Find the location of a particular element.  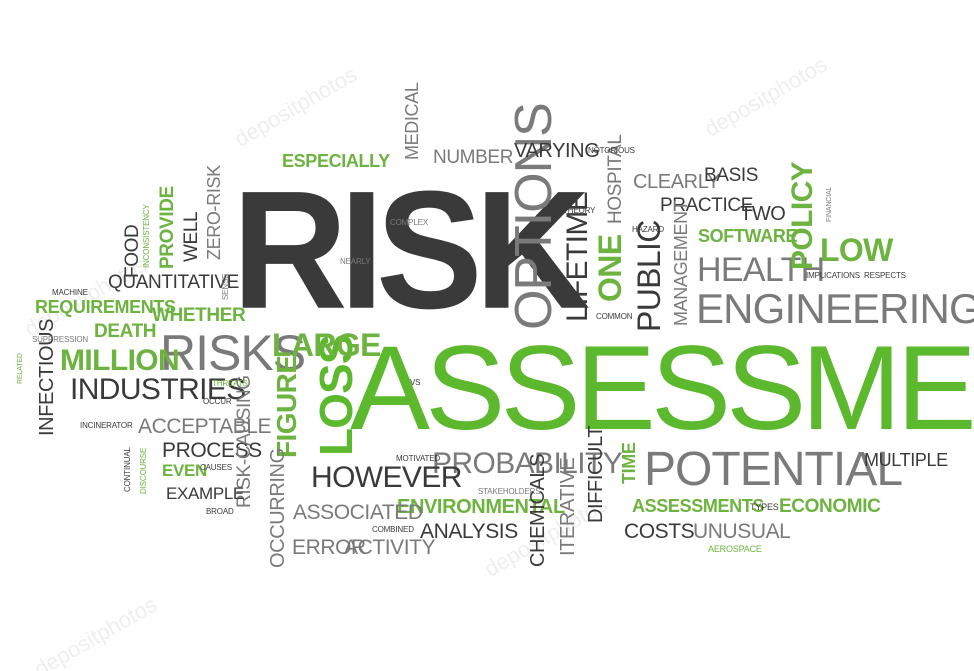

word-difficult: DIFFICULT is located at coordinates (596, 474).